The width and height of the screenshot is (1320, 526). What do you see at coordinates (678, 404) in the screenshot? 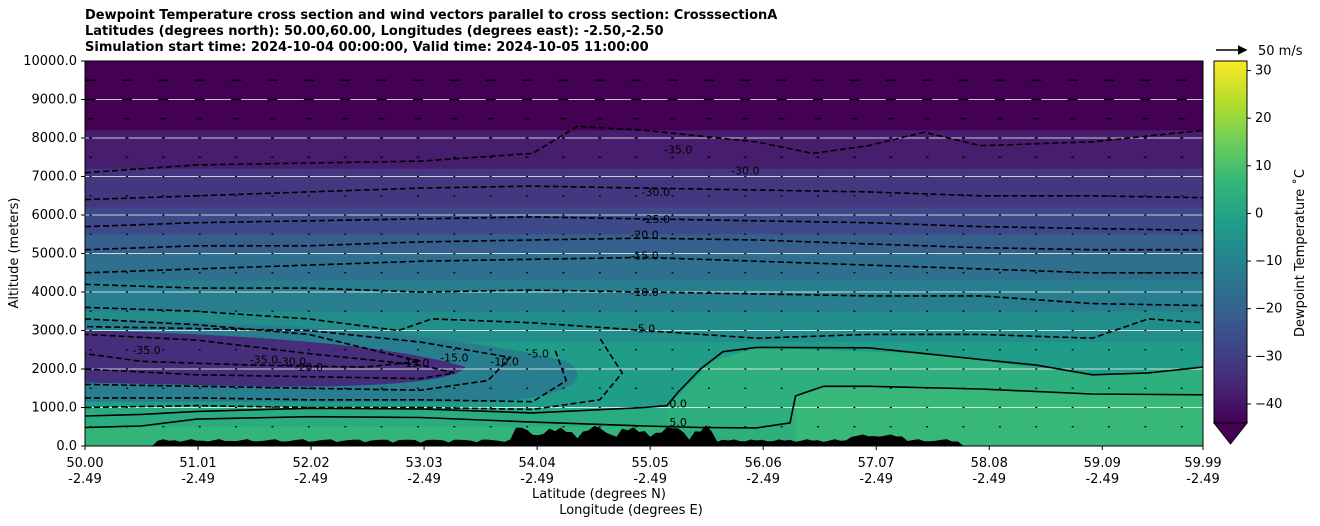
I see `contour-label: 0.0` at bounding box center [678, 404].